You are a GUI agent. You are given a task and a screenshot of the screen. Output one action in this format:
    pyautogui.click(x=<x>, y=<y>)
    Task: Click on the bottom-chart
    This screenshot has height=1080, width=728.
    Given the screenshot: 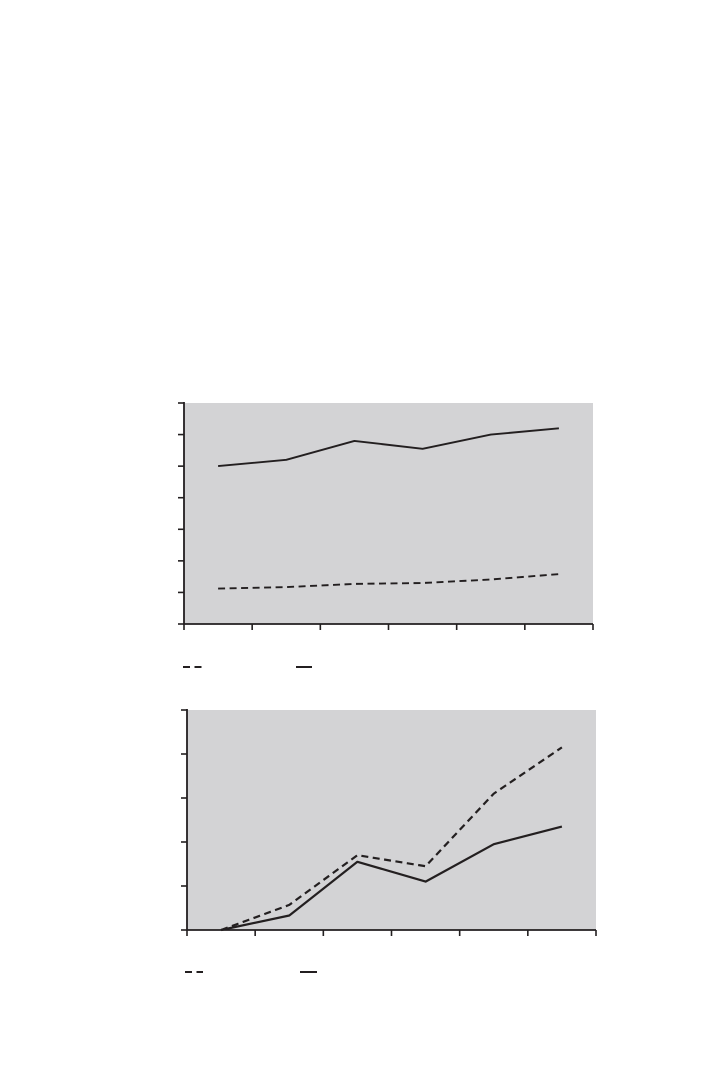 What is the action you would take?
    pyautogui.click(x=389, y=822)
    